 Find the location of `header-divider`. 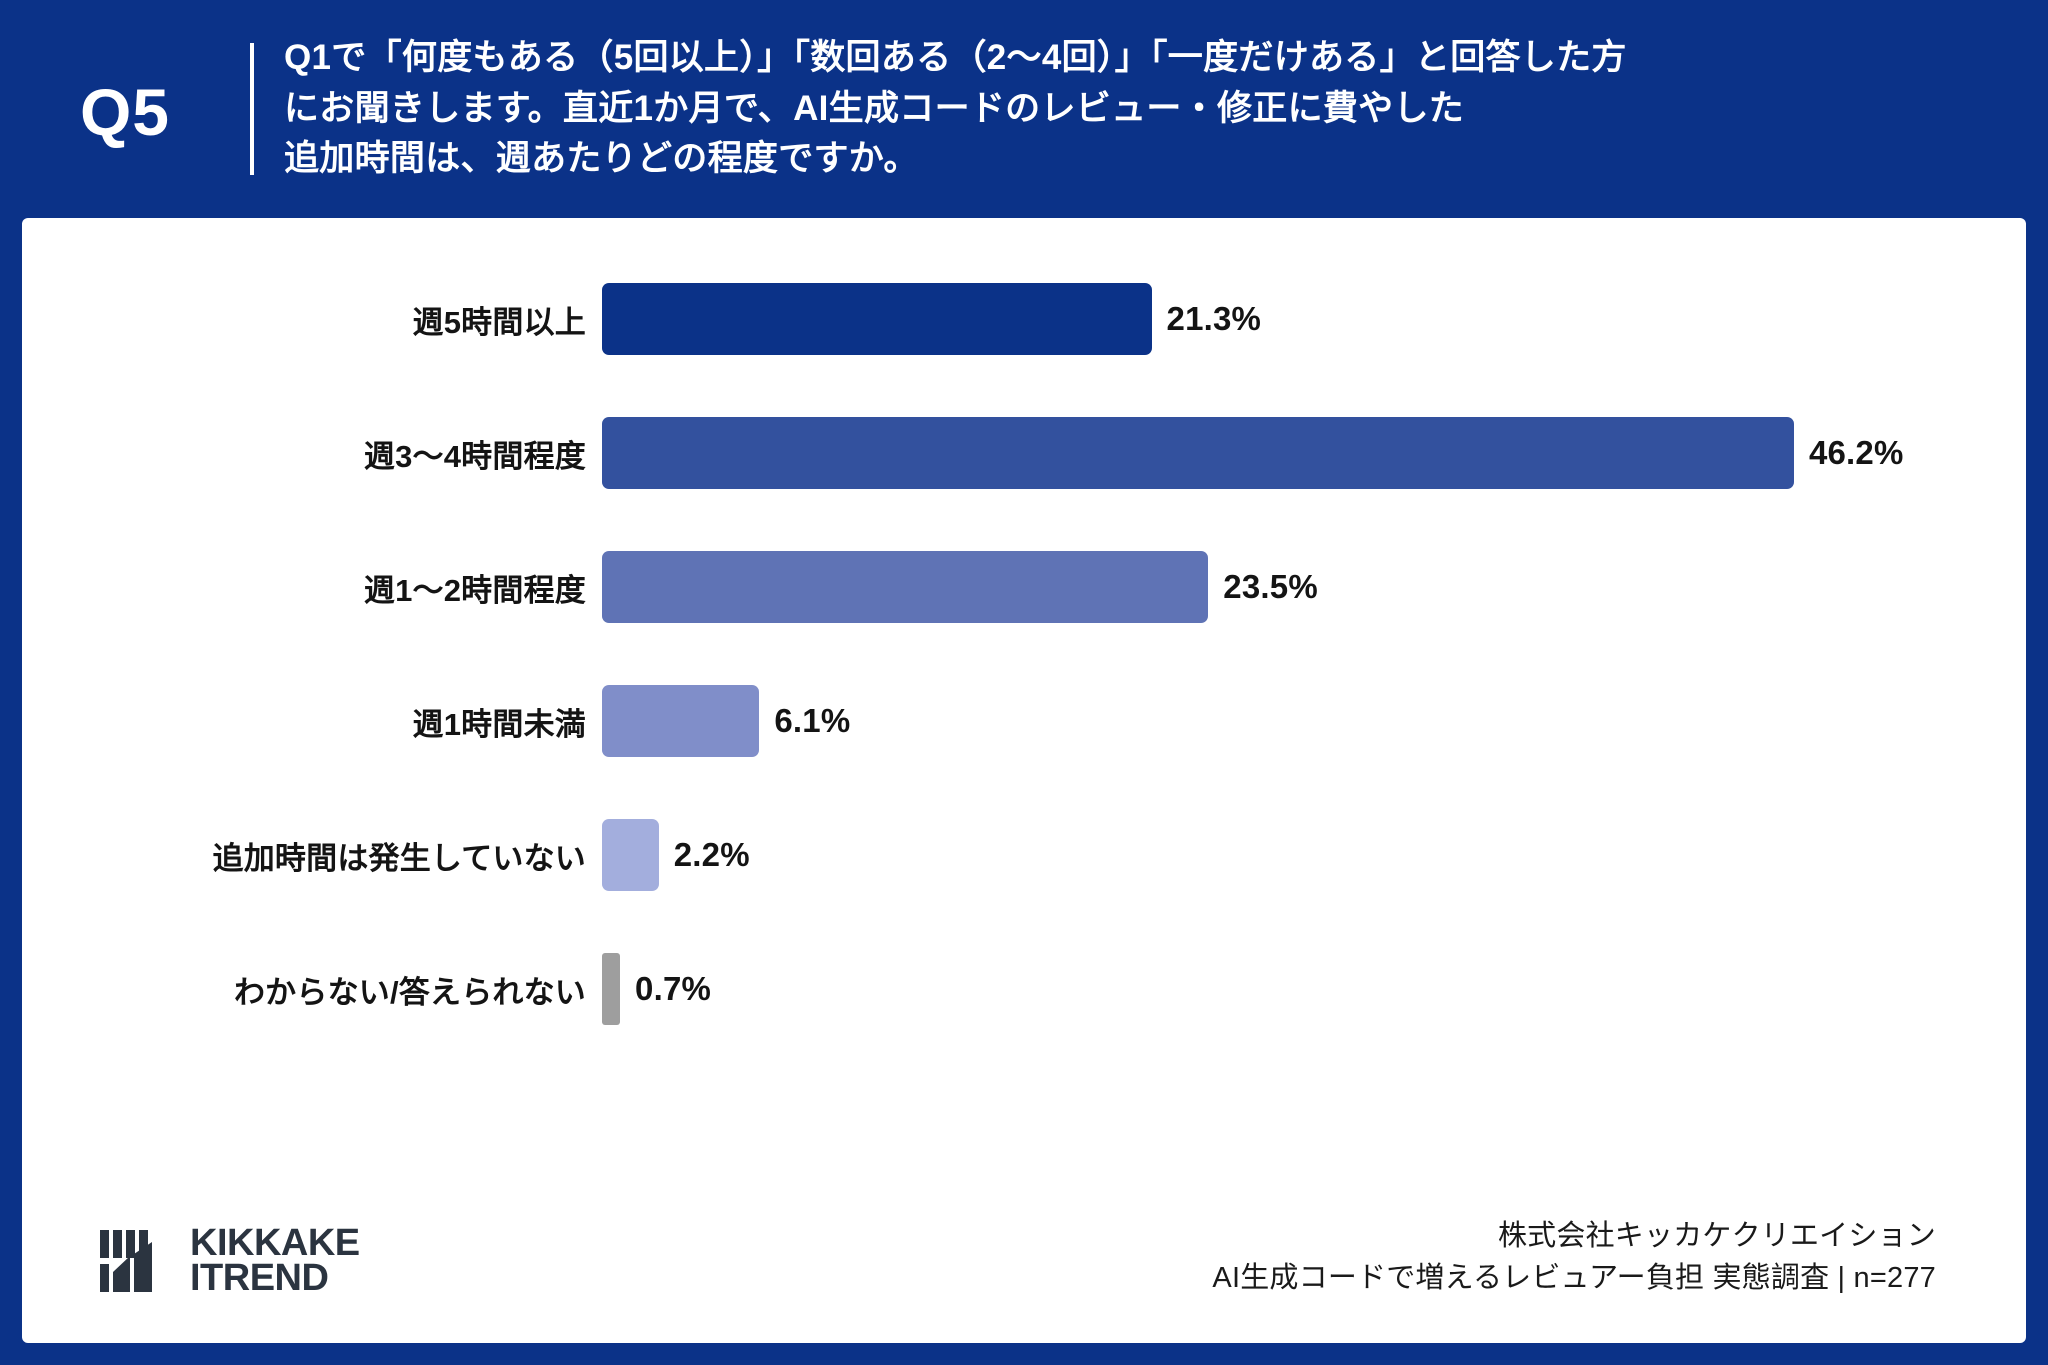

header-divider is located at coordinates (252, 109).